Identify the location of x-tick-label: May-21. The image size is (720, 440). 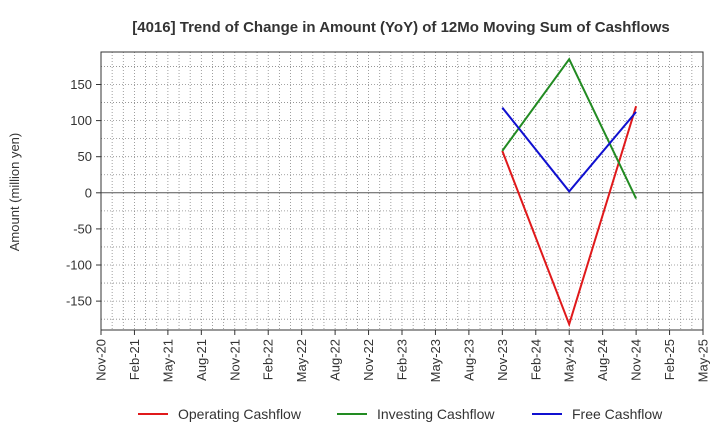
(167, 360).